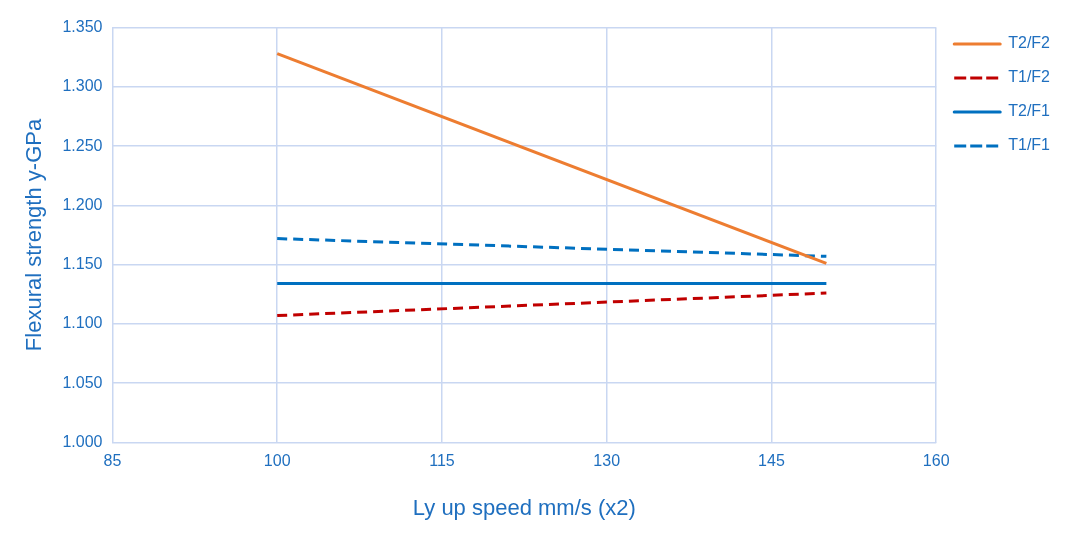 The width and height of the screenshot is (1082, 546). I want to click on legend-label: T2/F1, so click(1029, 111).